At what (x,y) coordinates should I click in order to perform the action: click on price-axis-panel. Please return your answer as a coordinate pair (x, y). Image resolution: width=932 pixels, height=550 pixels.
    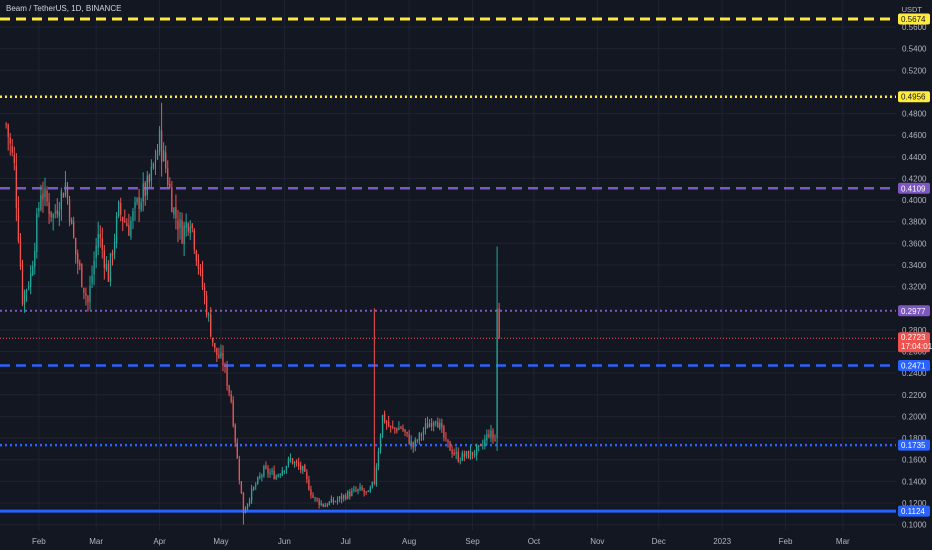
    Looking at the image, I should click on (914, 275).